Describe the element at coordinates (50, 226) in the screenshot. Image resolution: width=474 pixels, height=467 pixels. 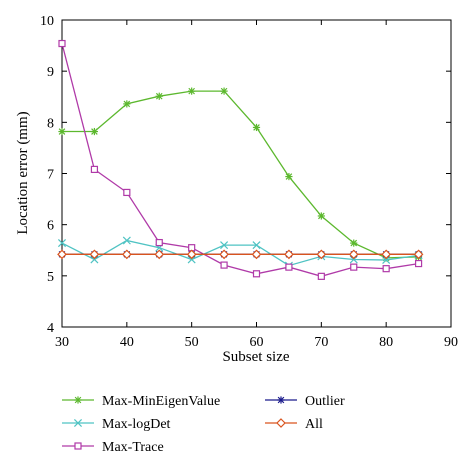
I see `y-tick-label: 6` at that location.